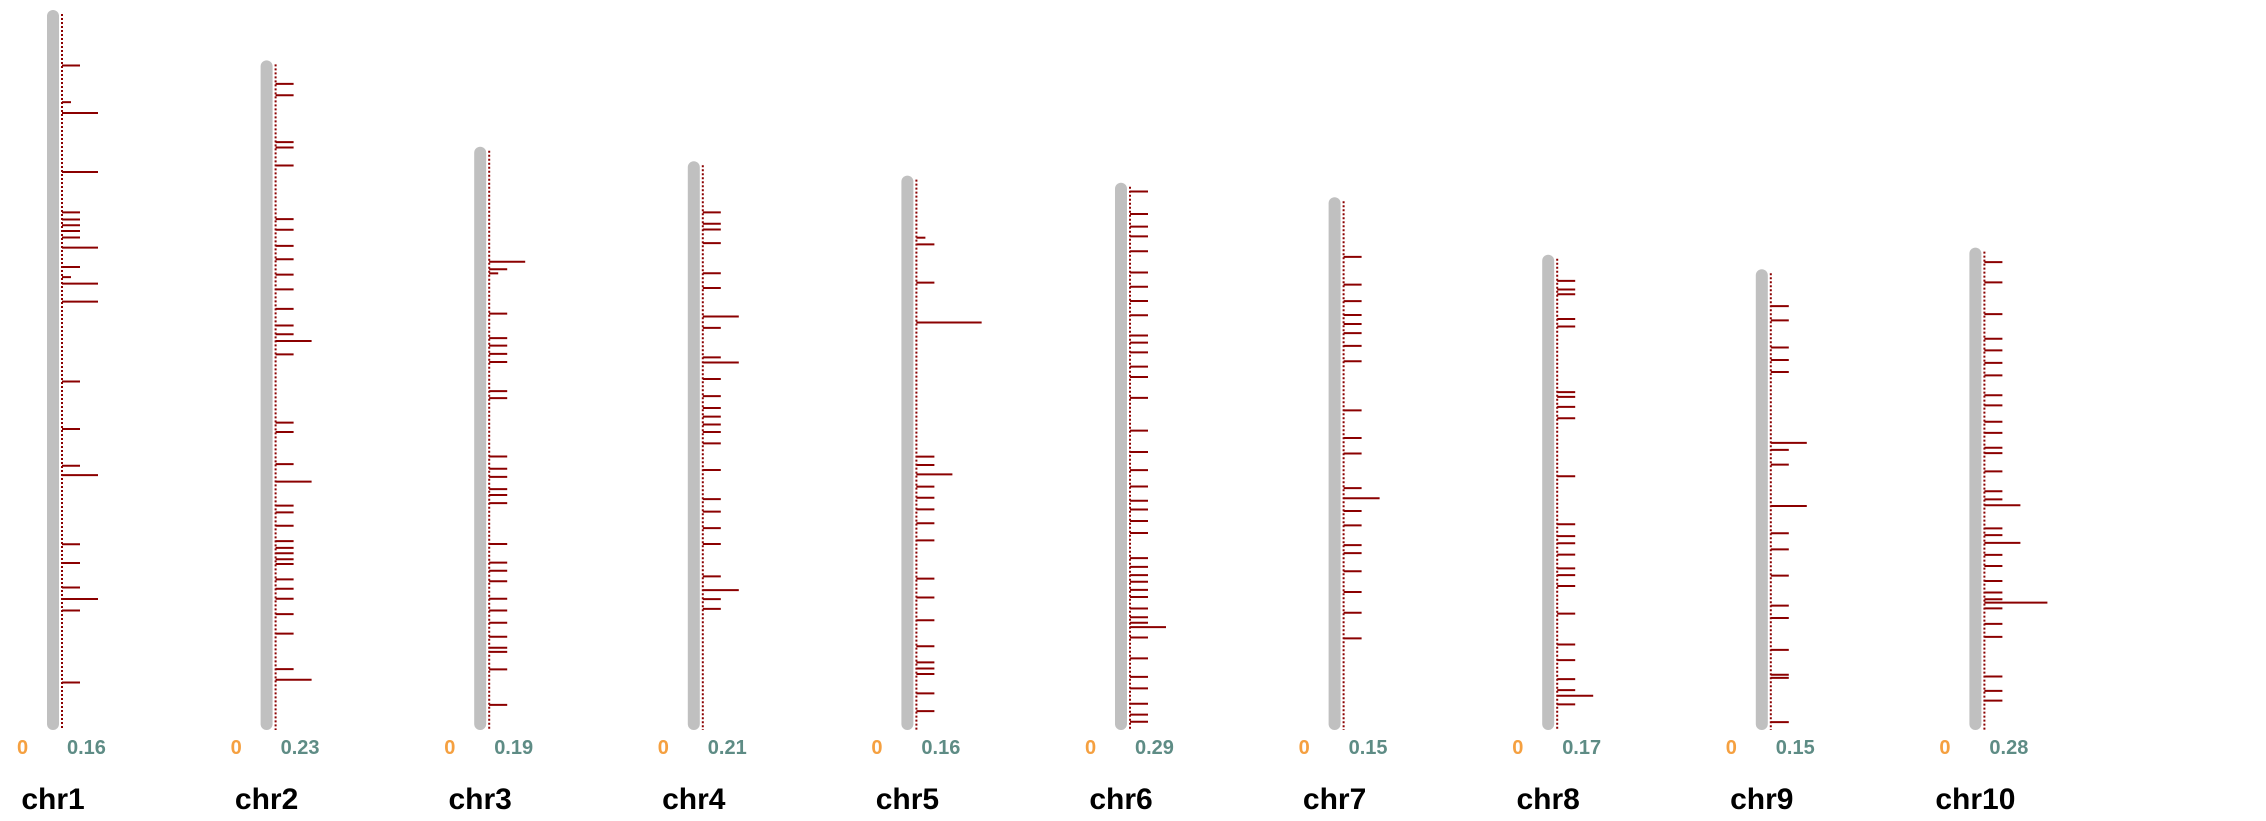  I want to click on chromosome-chr1: 0 0.16 chr1, so click(61, 413).